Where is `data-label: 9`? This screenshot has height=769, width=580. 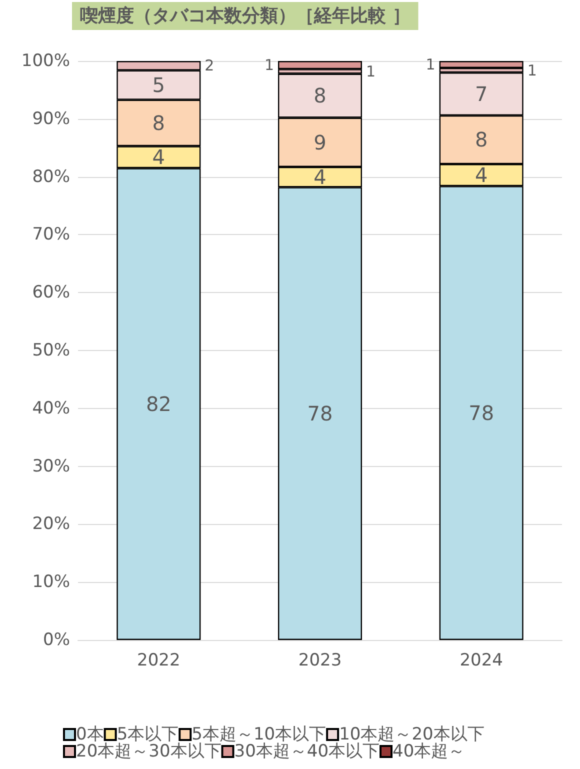
data-label: 9 is located at coordinates (320, 142).